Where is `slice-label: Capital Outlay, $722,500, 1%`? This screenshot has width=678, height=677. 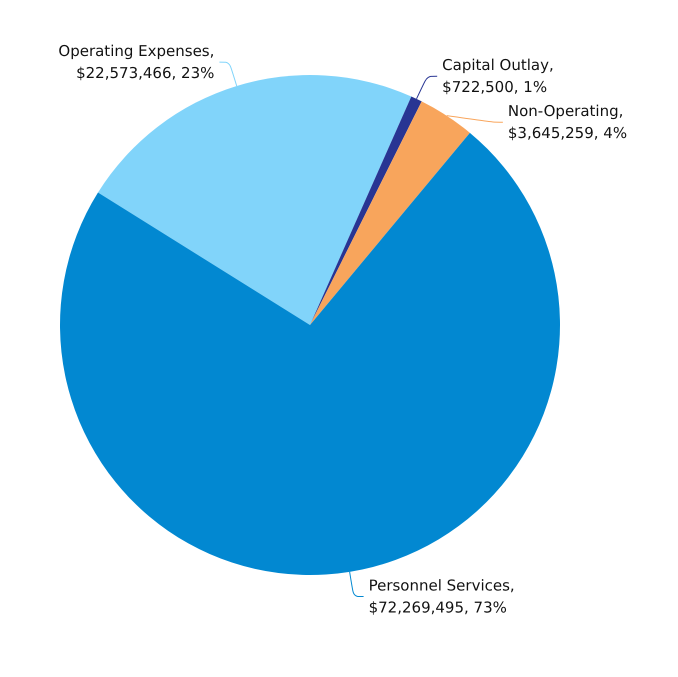
slice-label: Capital Outlay, $722,500, 1% is located at coordinates (498, 76).